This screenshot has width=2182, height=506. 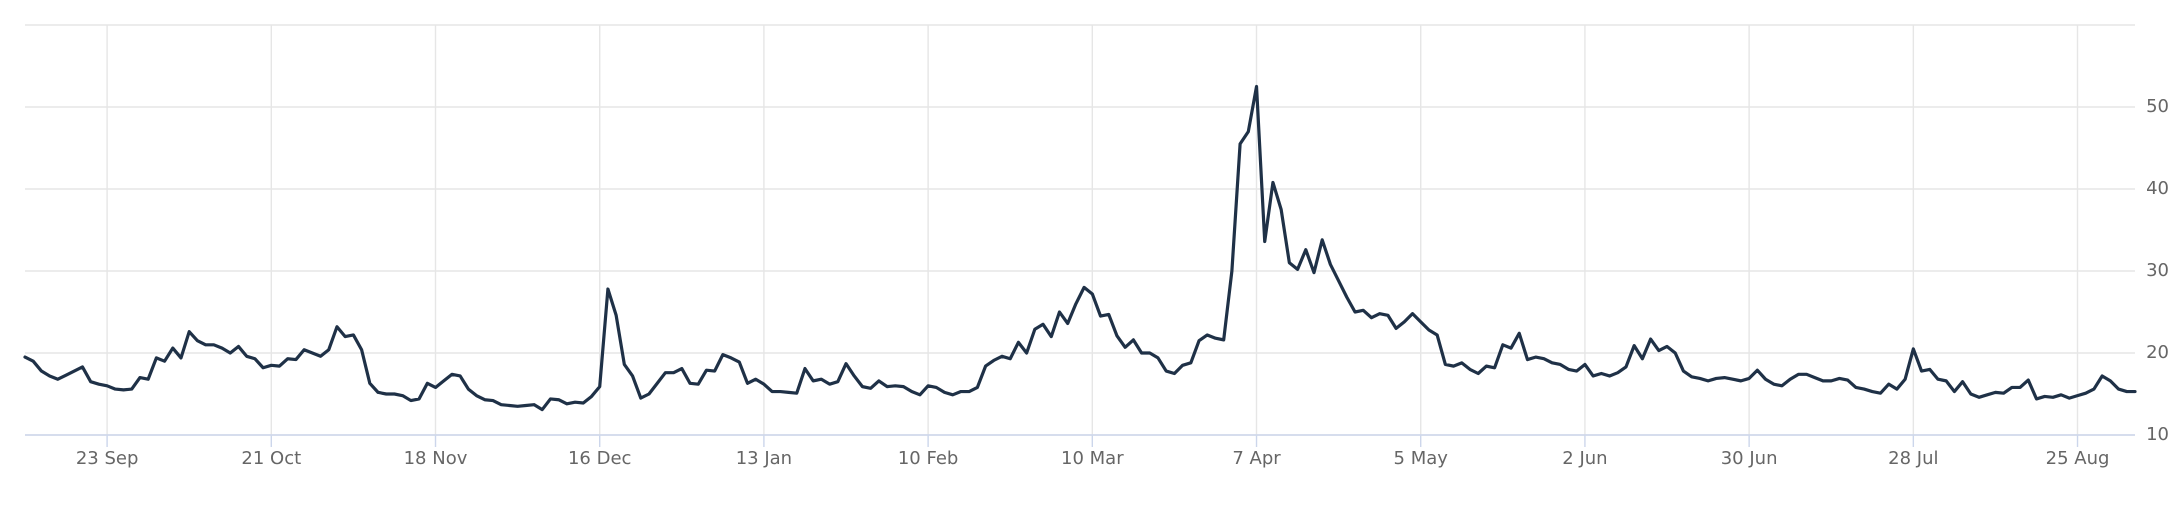 I want to click on x-tick-label: 10 Feb, so click(x=928, y=458).